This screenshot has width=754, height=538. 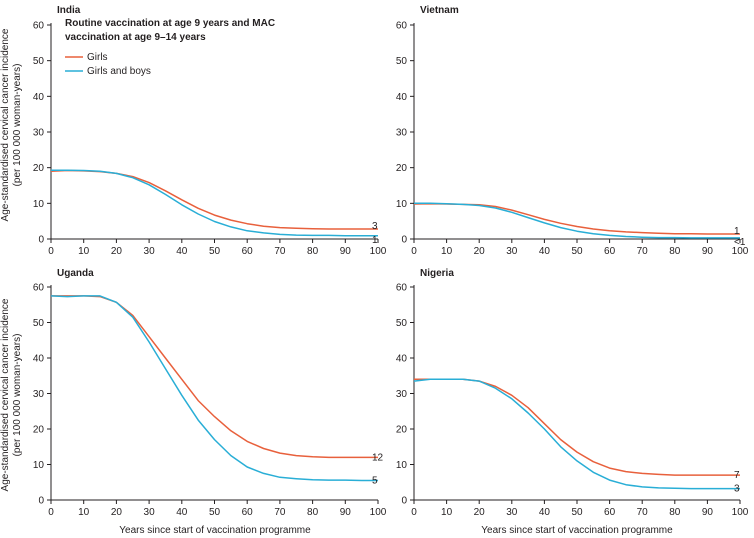 I want to click on series-end-label: 5, so click(x=375, y=480).